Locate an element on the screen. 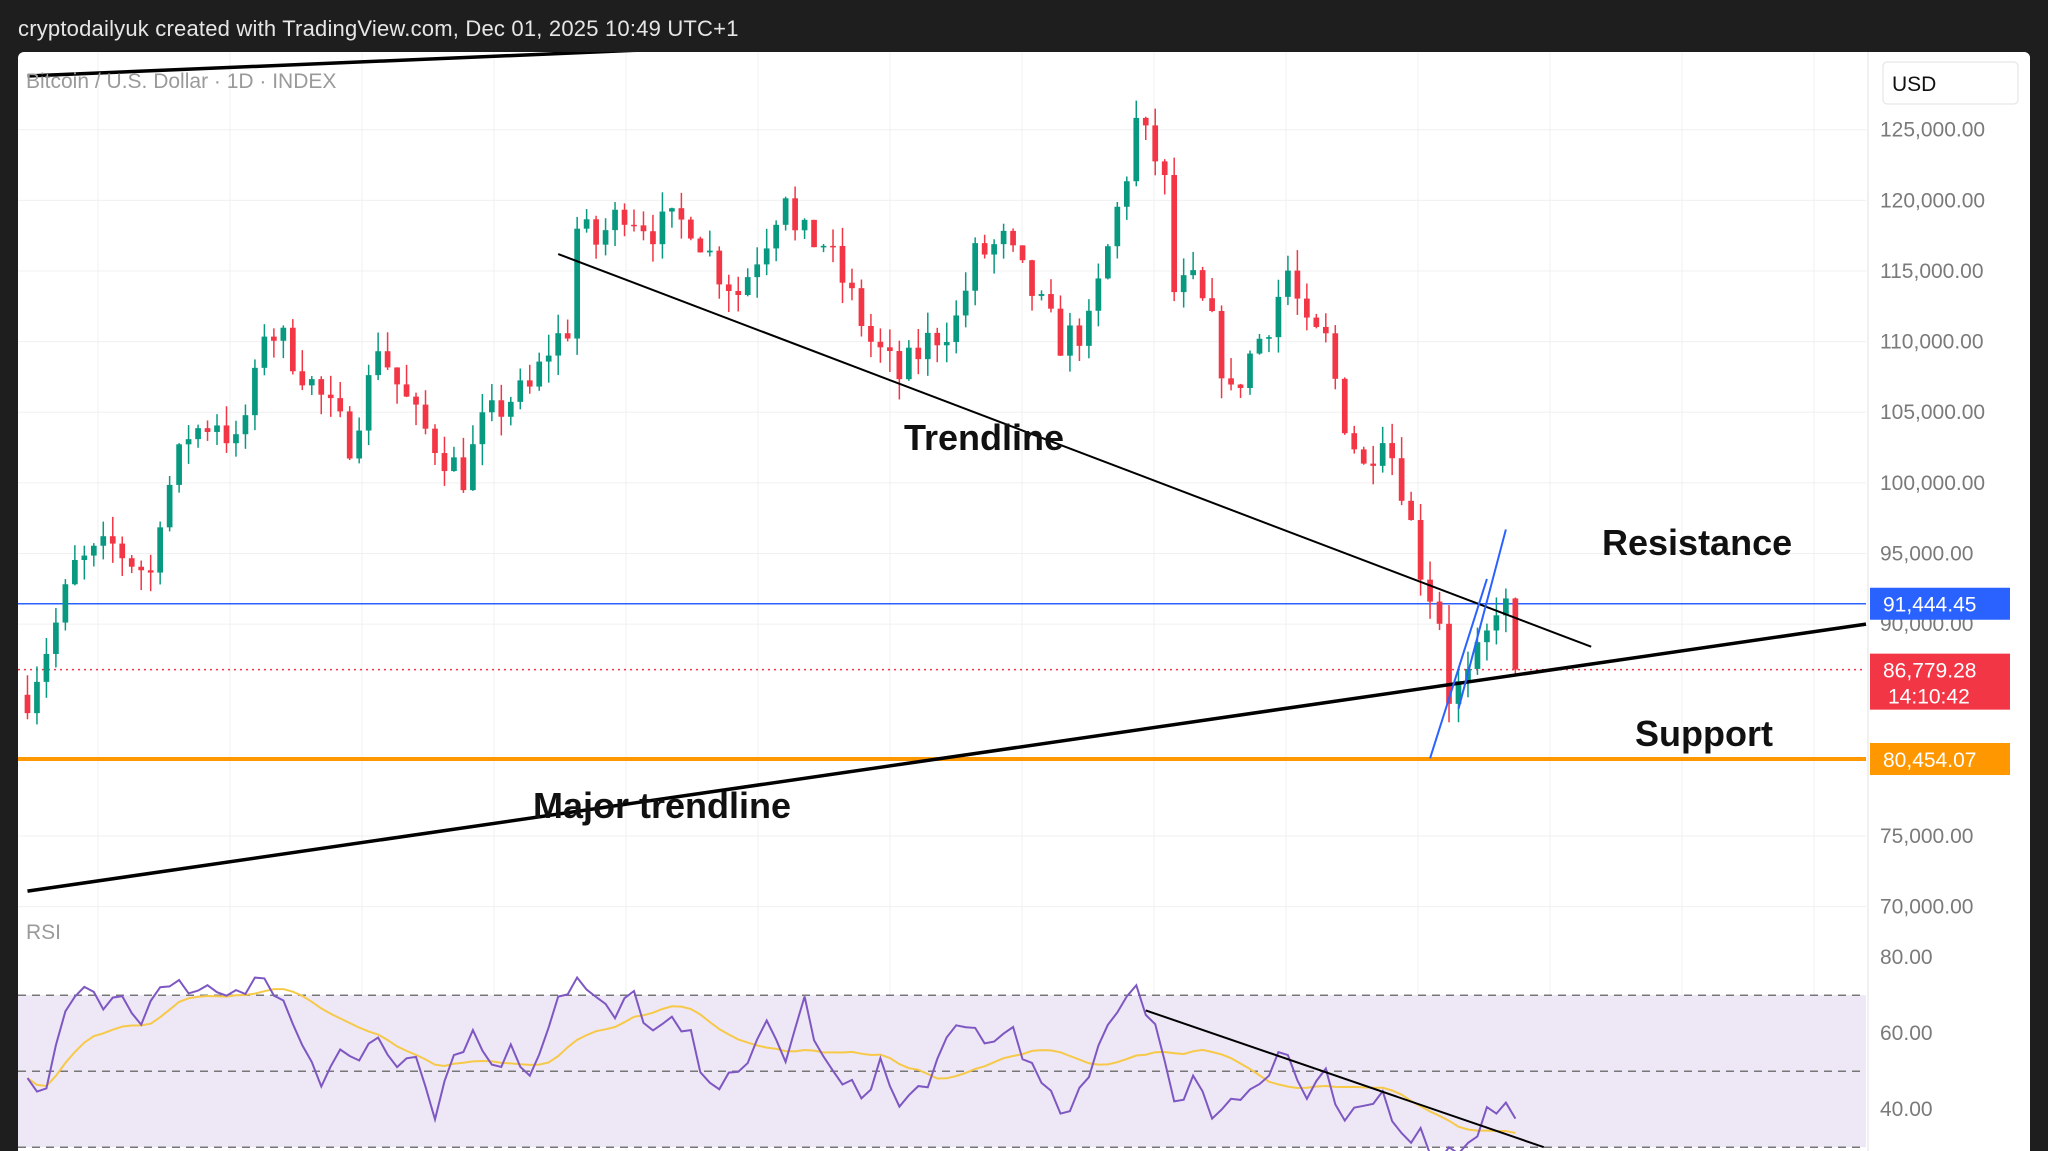 Image resolution: width=2048 pixels, height=1151 pixels. rsi-line is located at coordinates (771, 1063).